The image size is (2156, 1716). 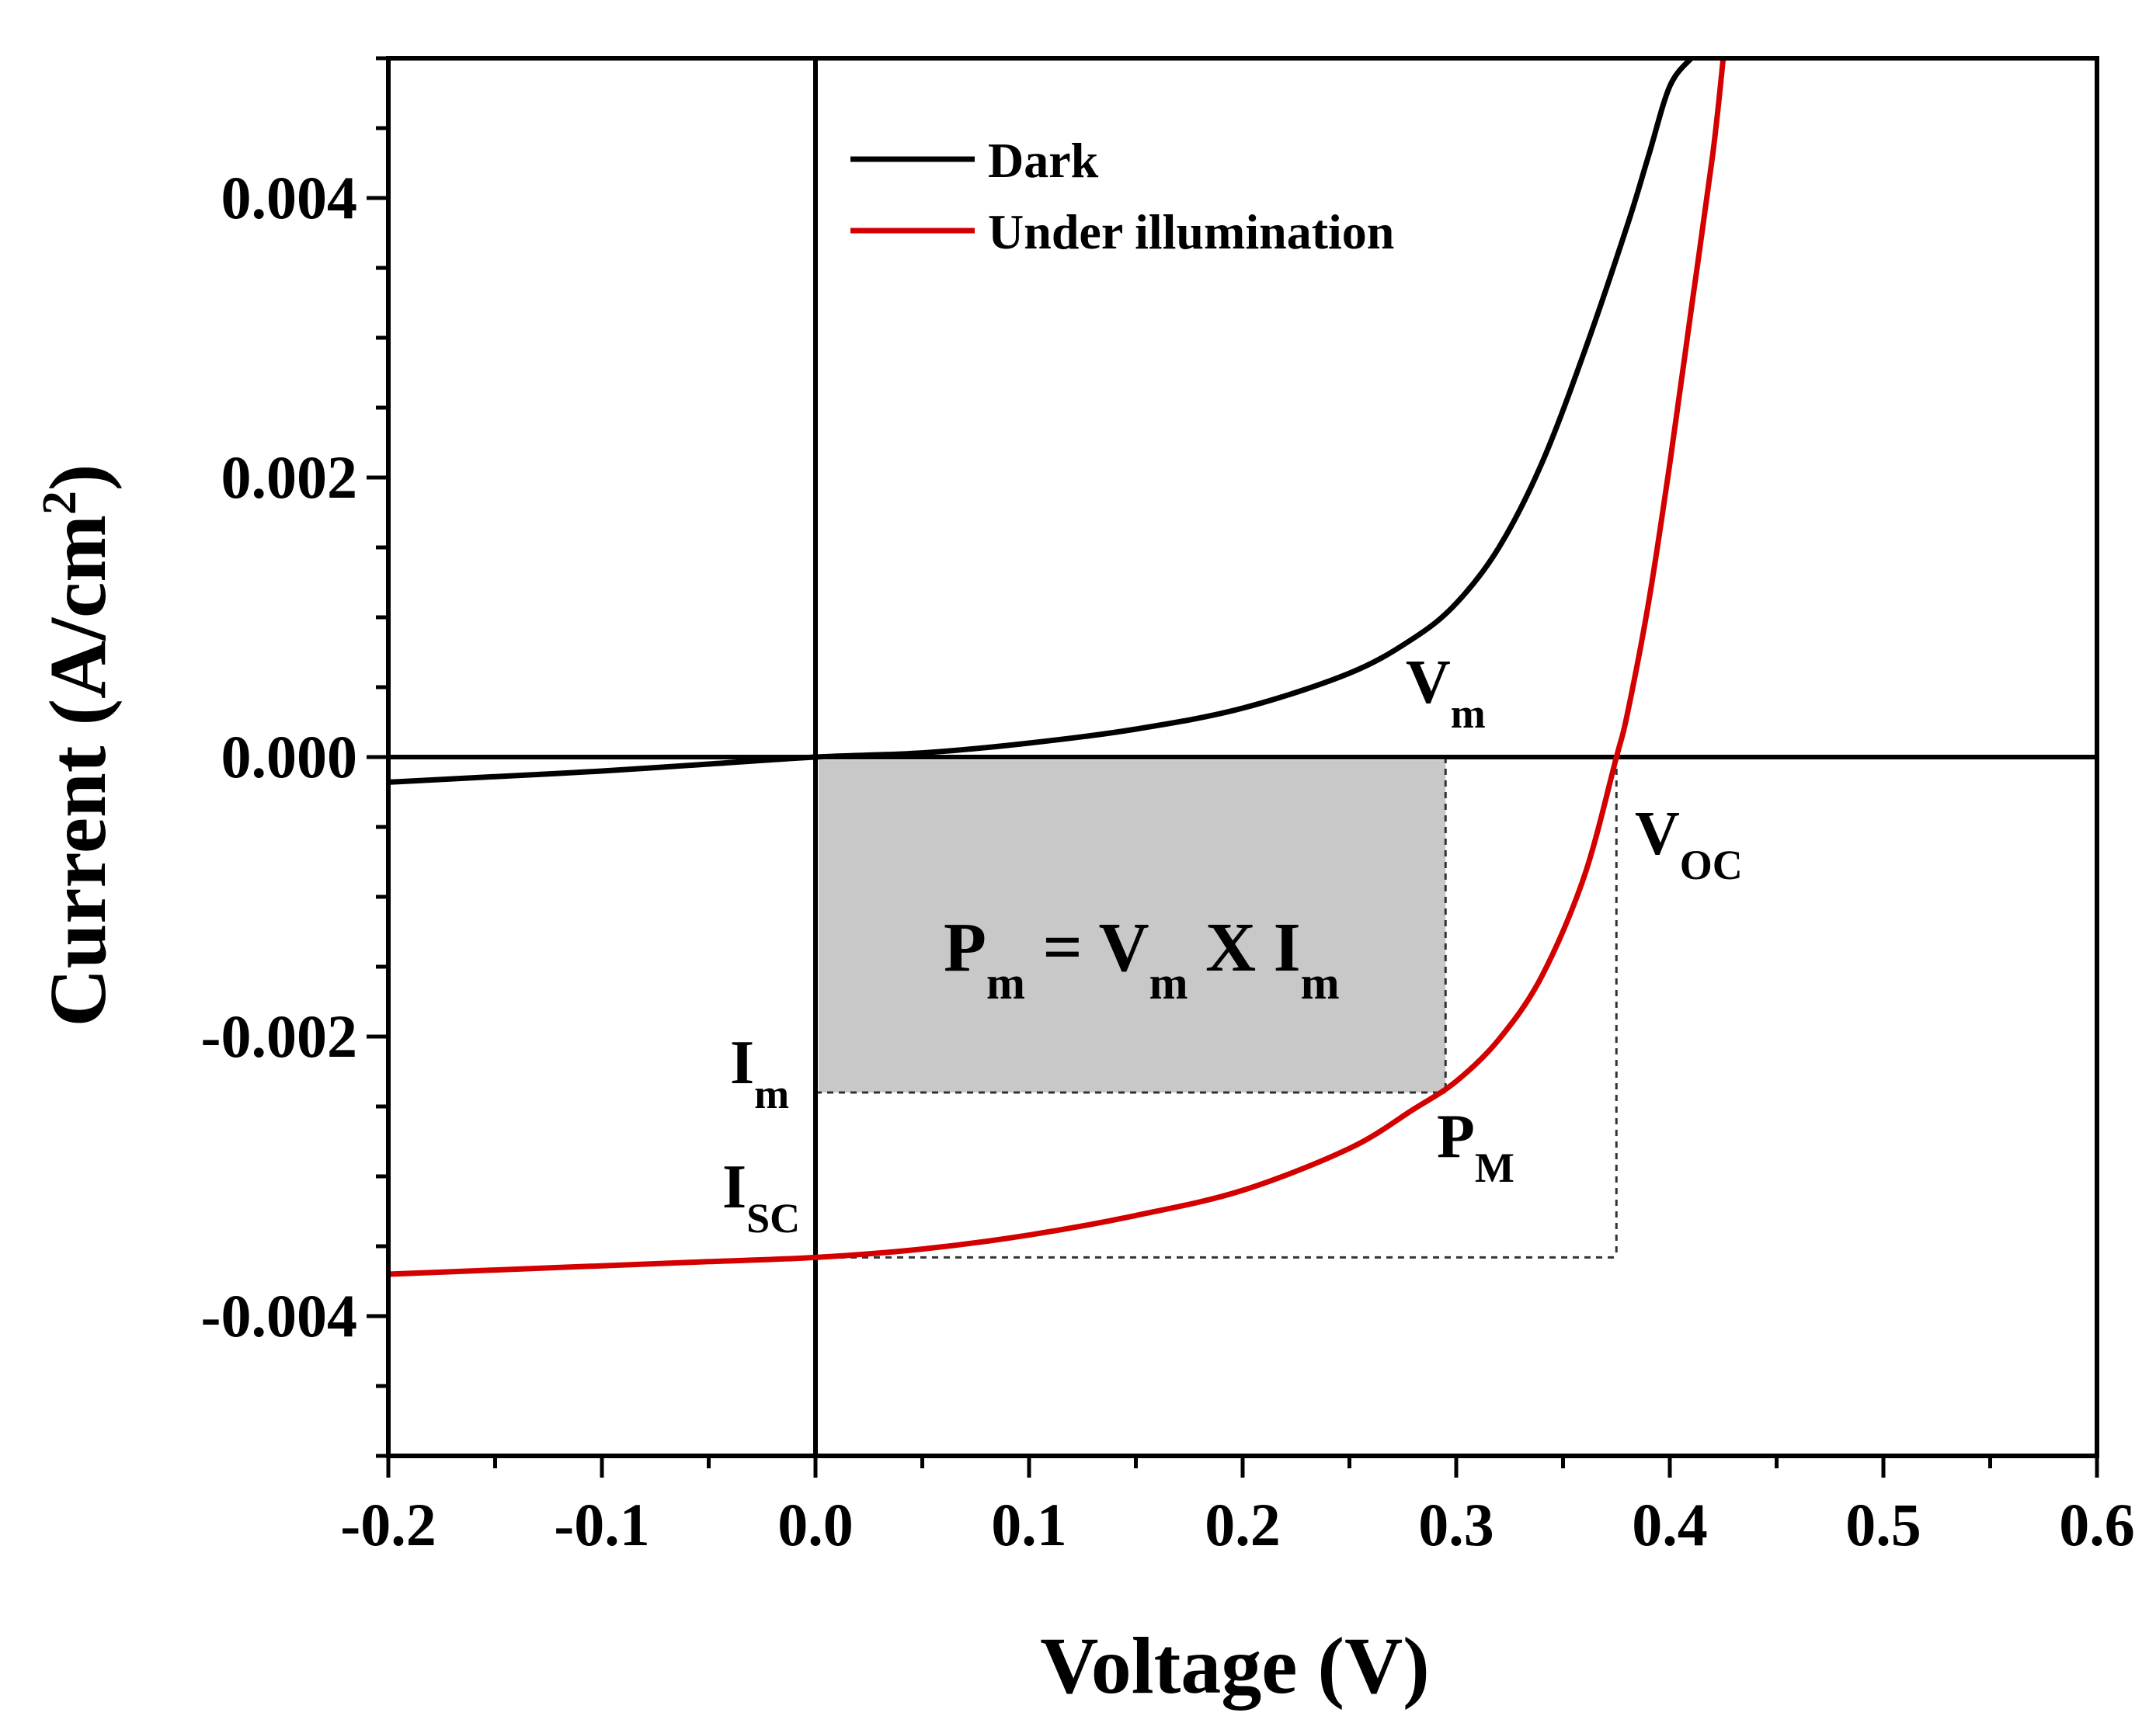 I want to click on power-formula: Pm = Vm X Im, so click(x=1142, y=959).